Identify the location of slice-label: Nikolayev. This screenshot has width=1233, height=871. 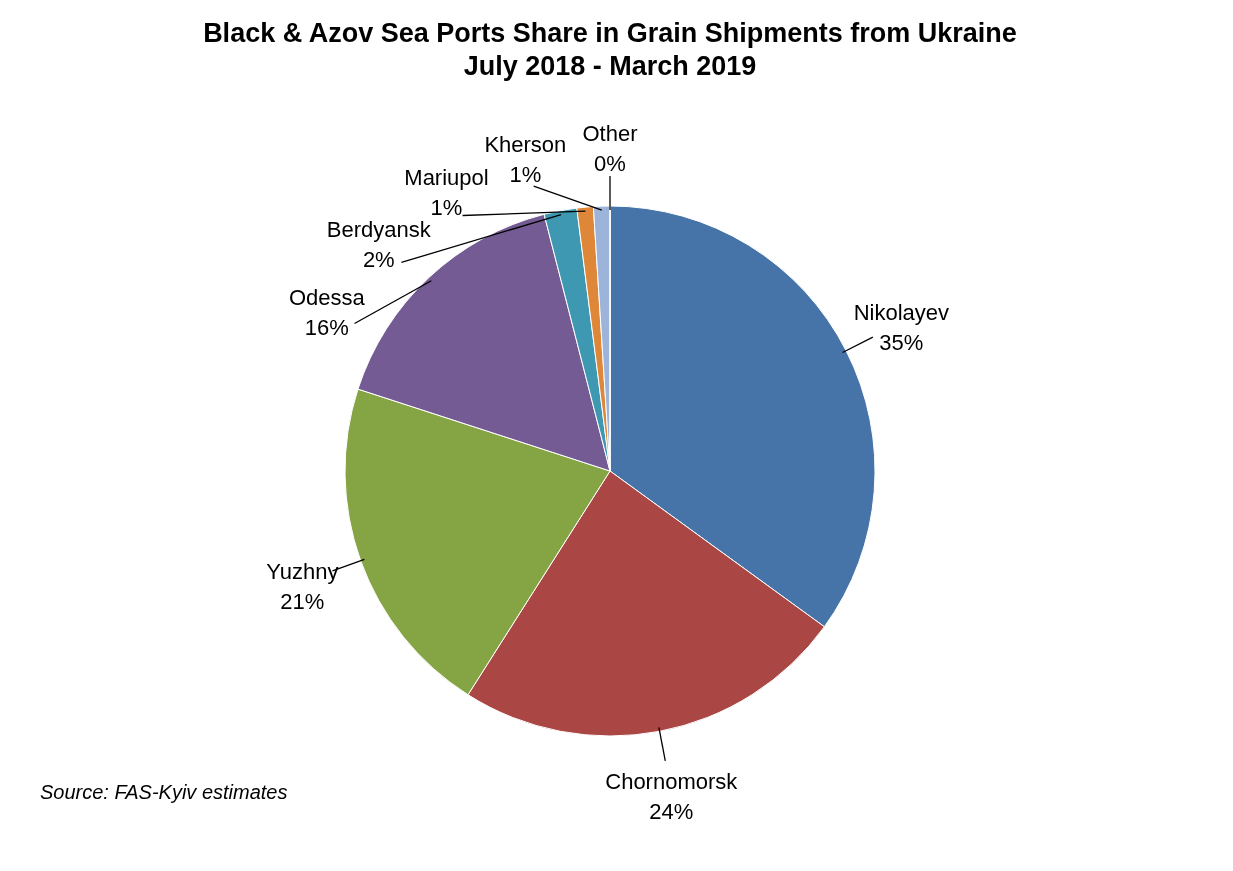
(901, 312).